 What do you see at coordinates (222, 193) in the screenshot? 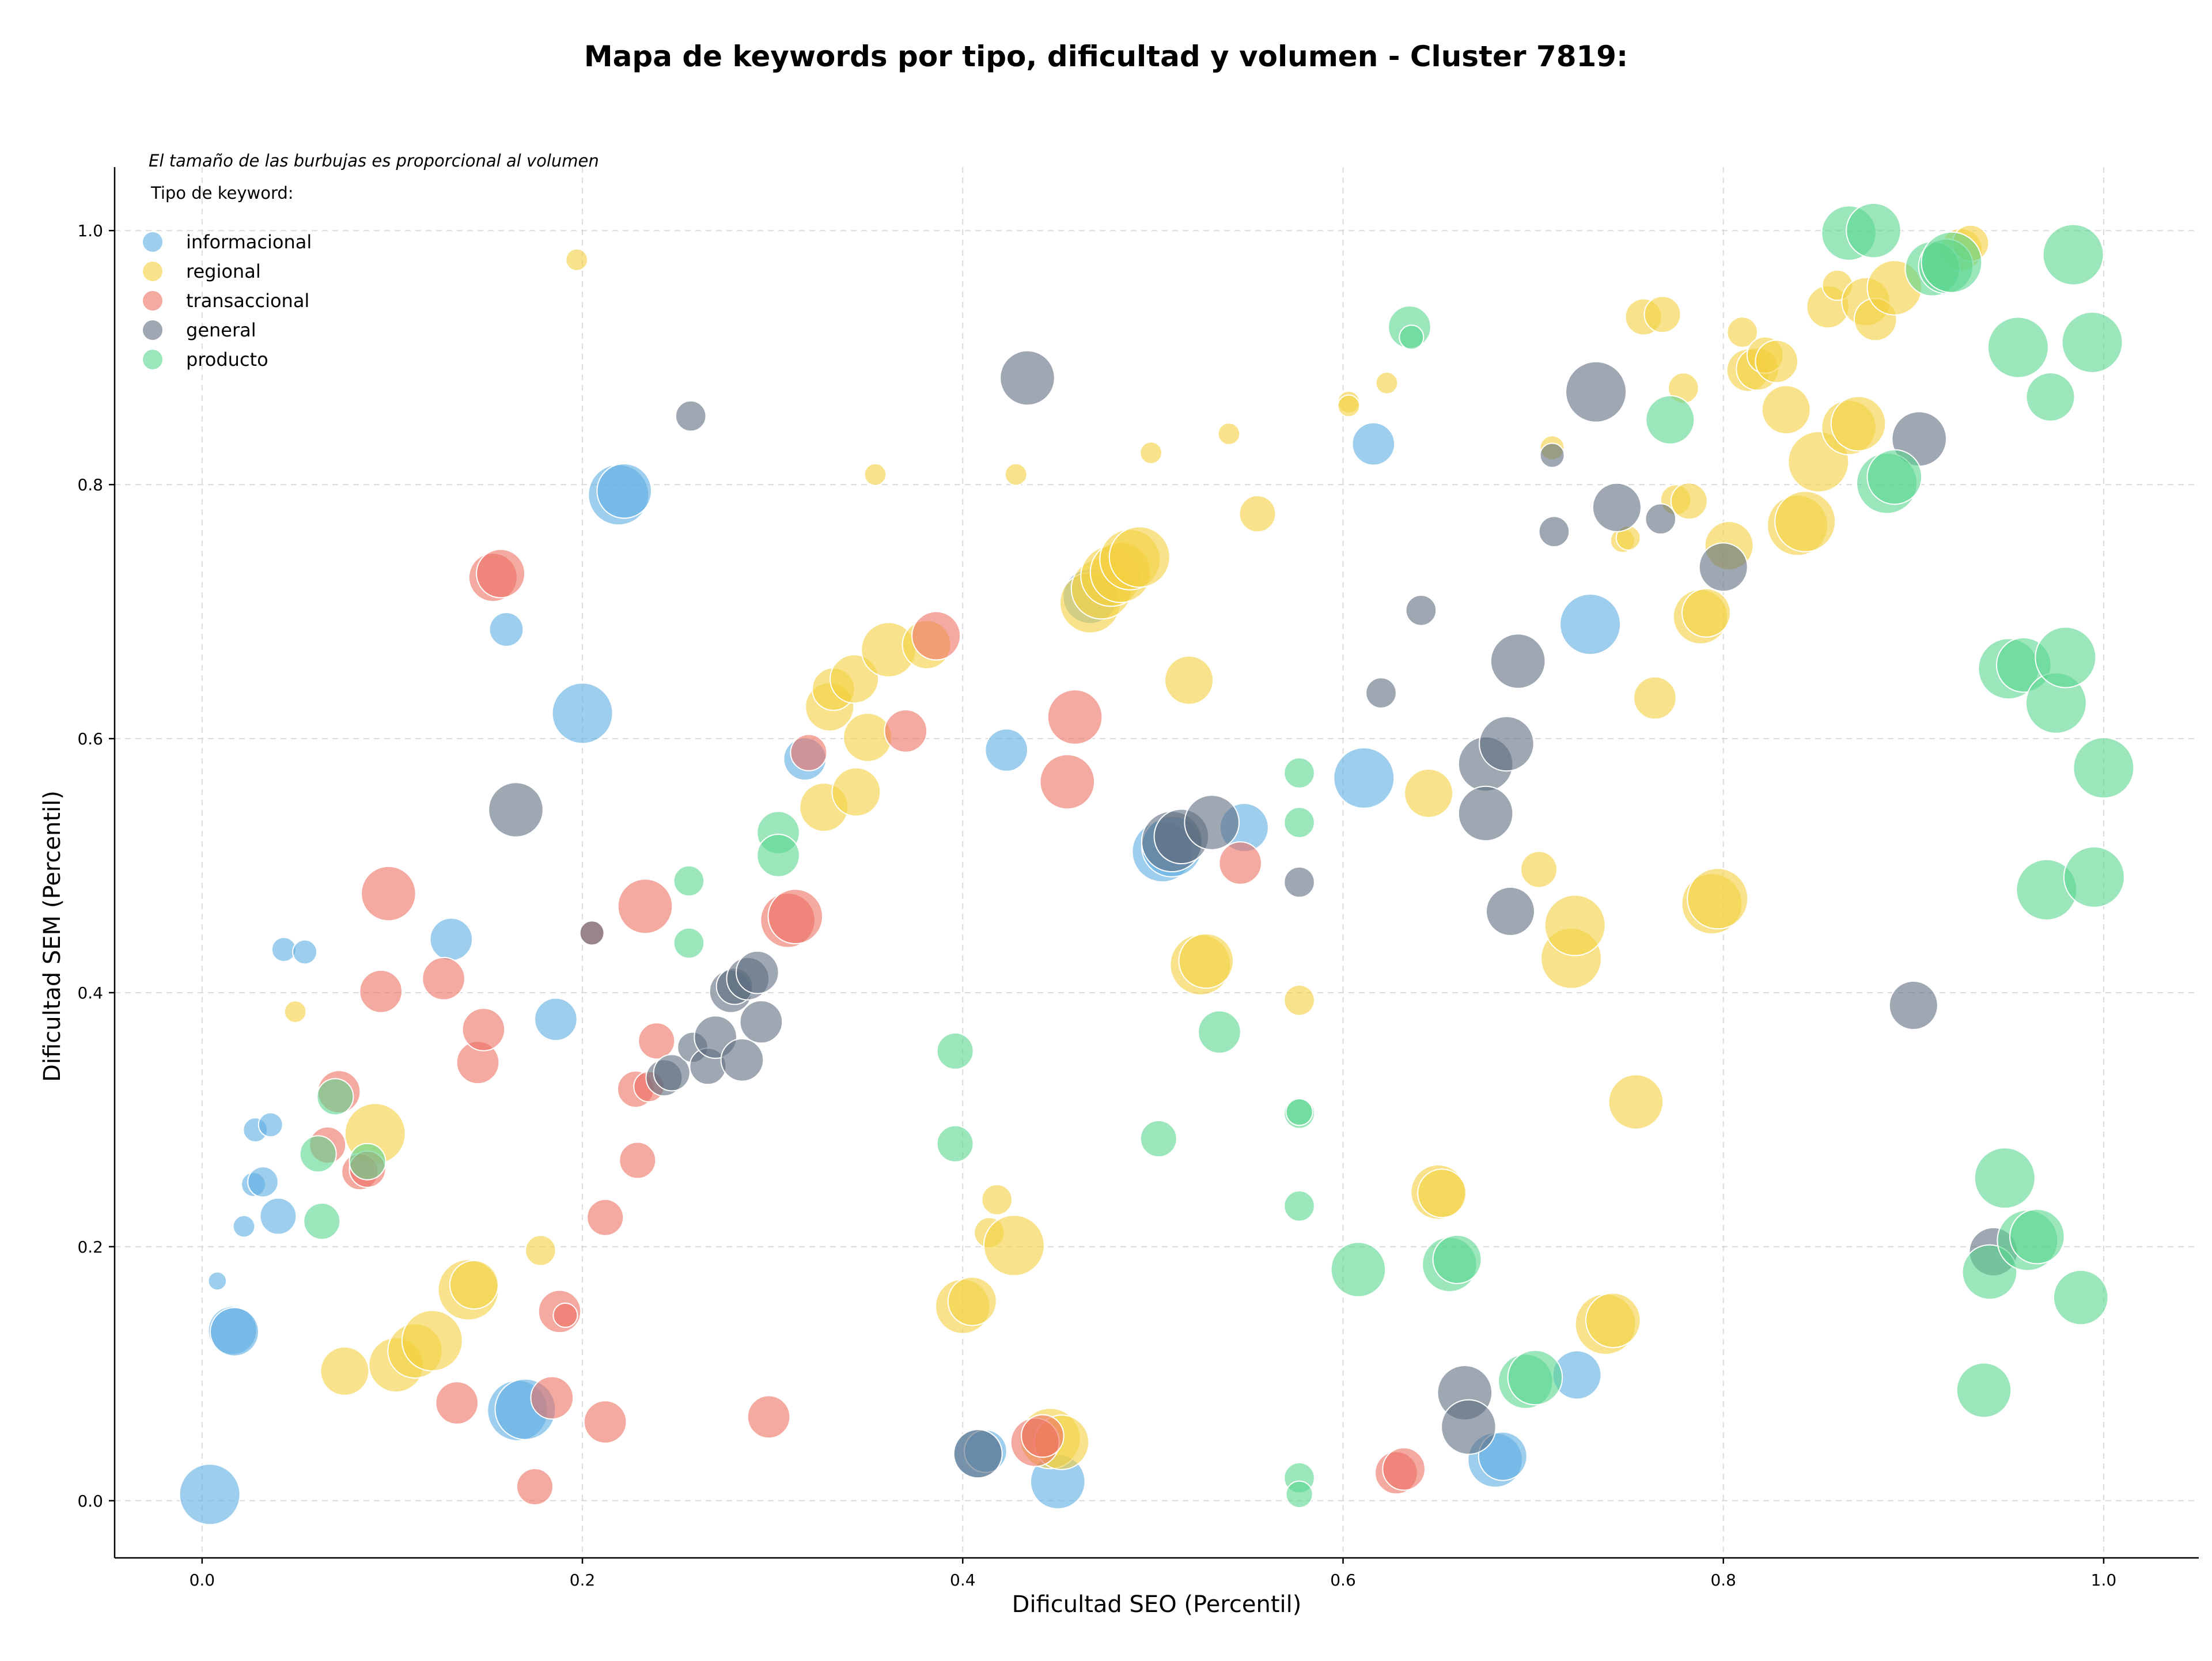
I see `legend-title: Tipo de keyword:` at bounding box center [222, 193].